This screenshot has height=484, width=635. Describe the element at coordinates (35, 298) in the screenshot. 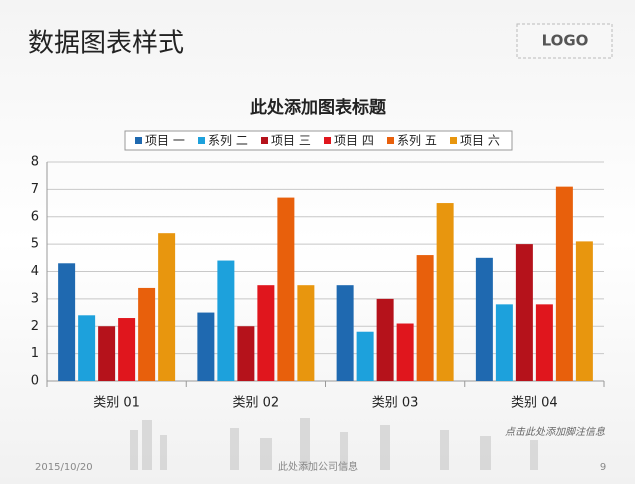

I see `y-tick-label: 3` at that location.